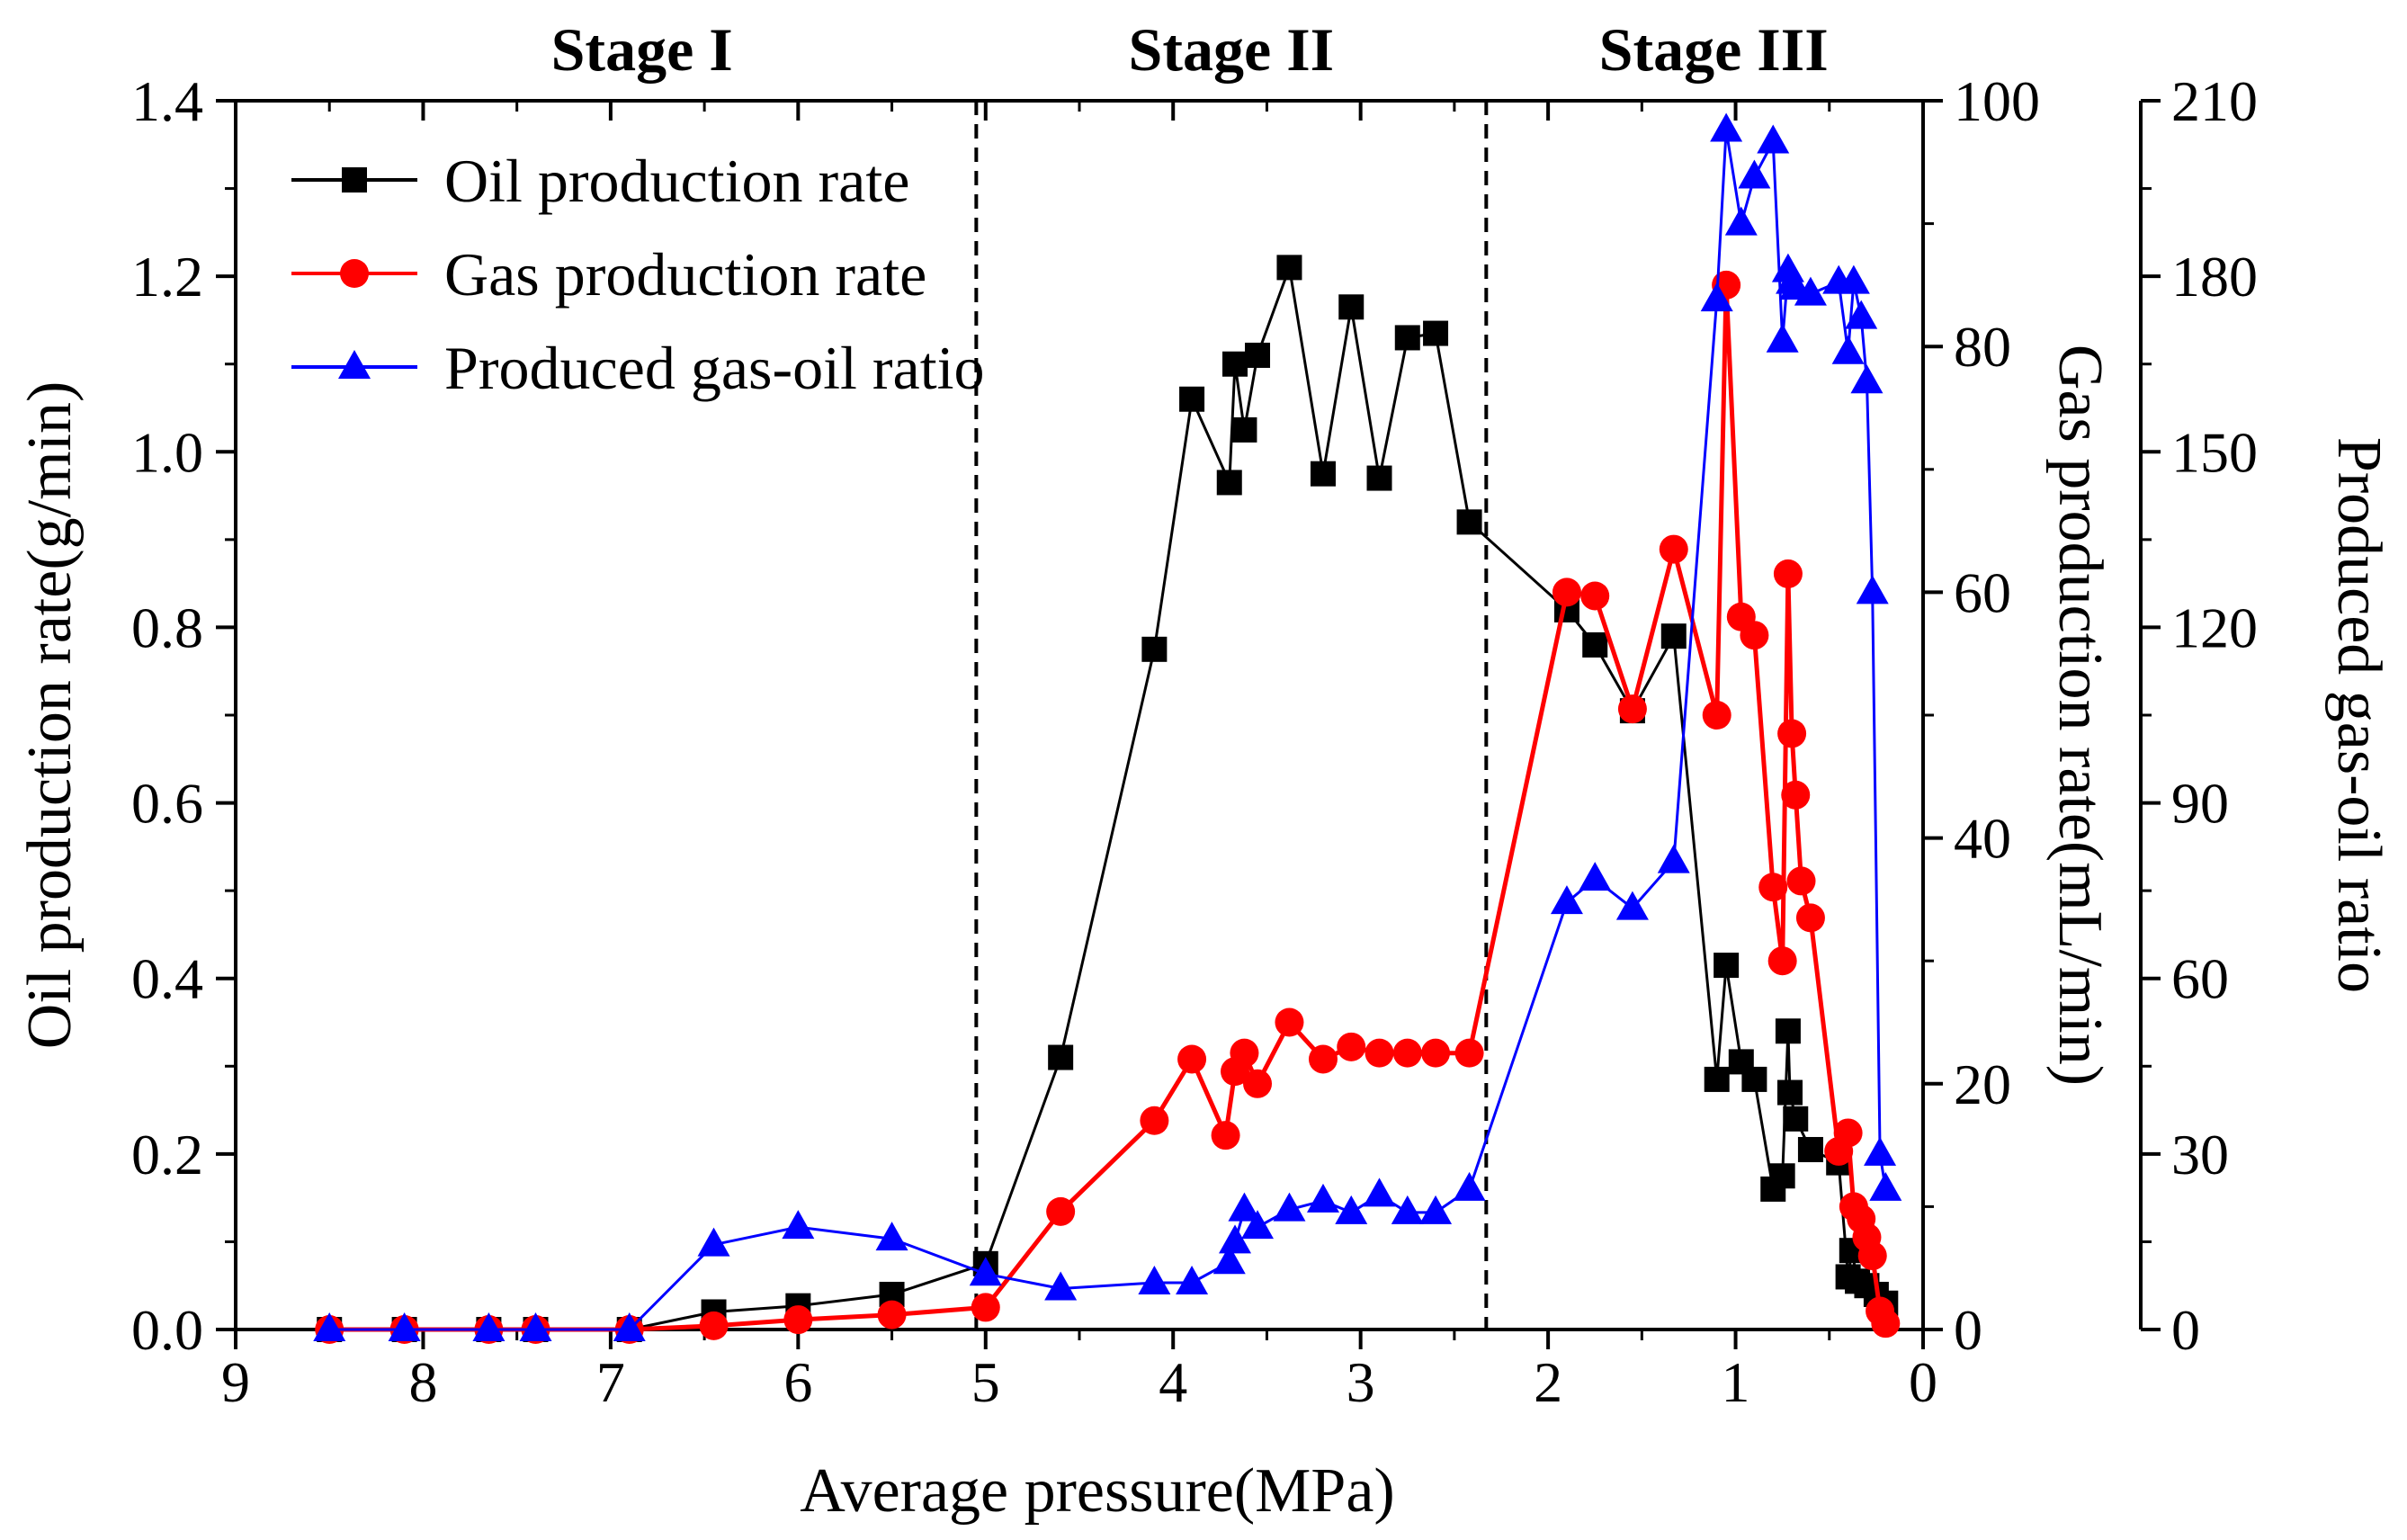 The width and height of the screenshot is (2407, 1540). Describe the element at coordinates (642, 49) in the screenshot. I see `stage-label: Stage I` at that location.